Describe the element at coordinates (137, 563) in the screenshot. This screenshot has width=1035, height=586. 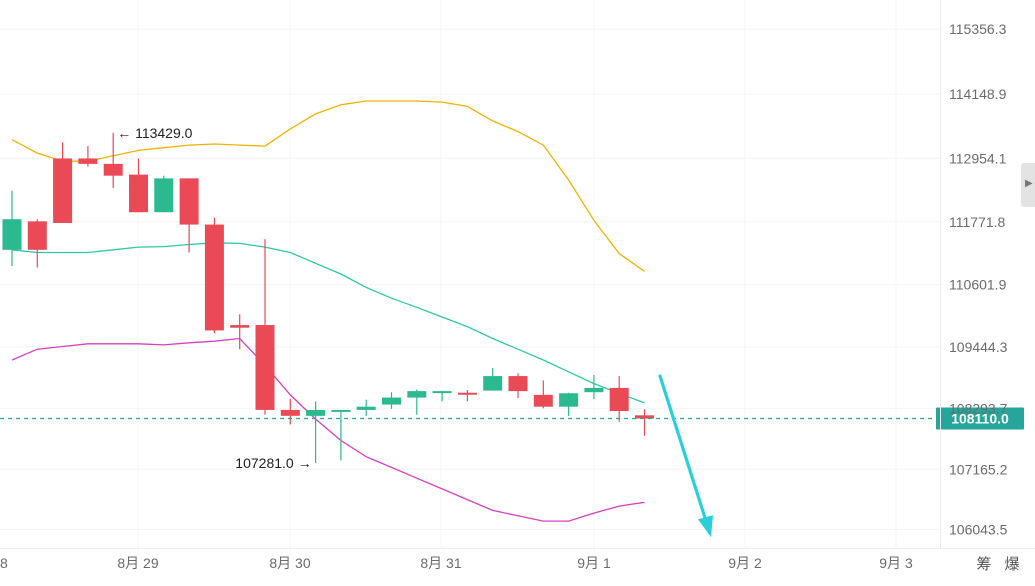
I see `x-tick-label: 8月 29` at that location.